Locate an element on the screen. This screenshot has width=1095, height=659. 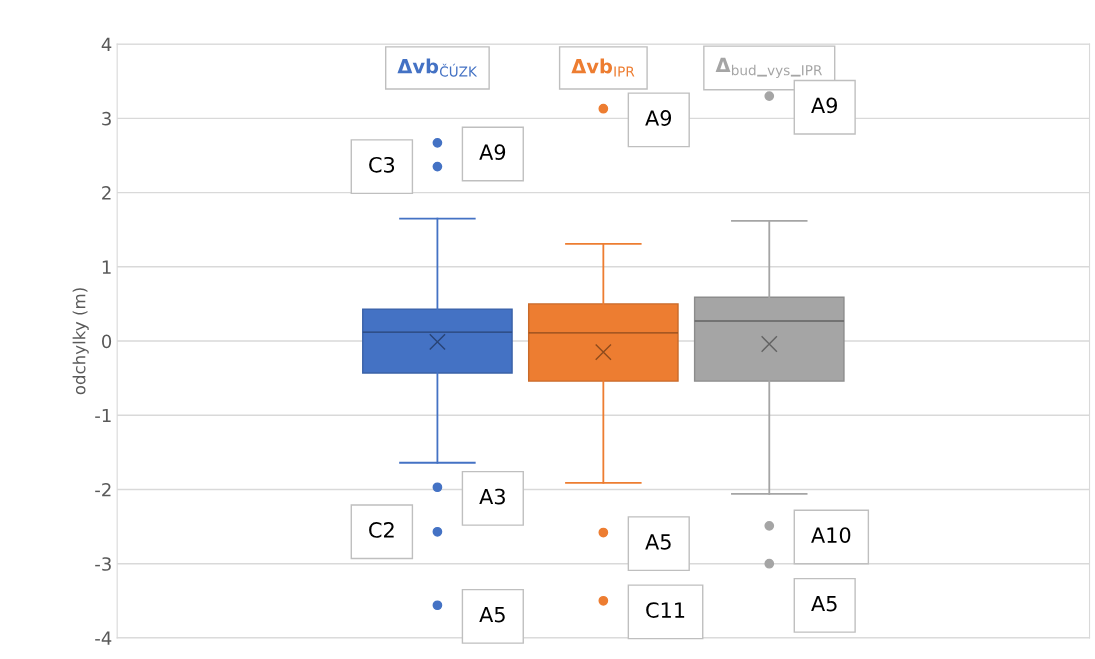
text: Δ$_{bud}$_$_{vys}$_$_{IPR}$ is located at coordinates (769, 67).